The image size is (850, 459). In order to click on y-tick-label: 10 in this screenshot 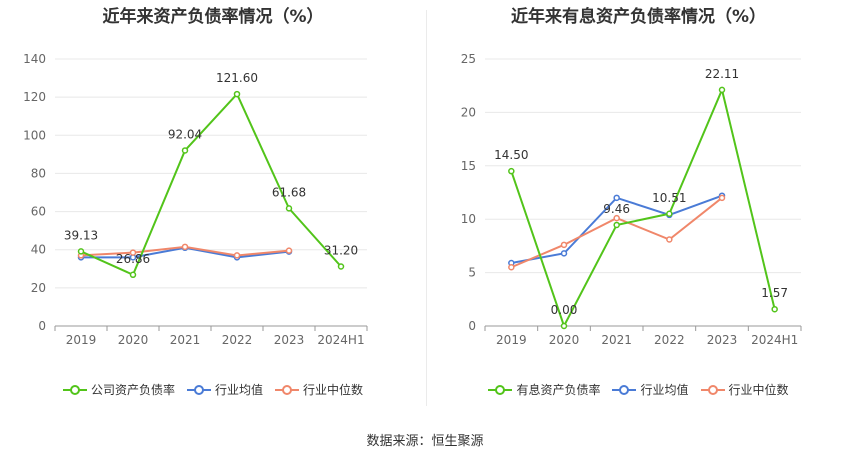, I will do `click(468, 219)`.